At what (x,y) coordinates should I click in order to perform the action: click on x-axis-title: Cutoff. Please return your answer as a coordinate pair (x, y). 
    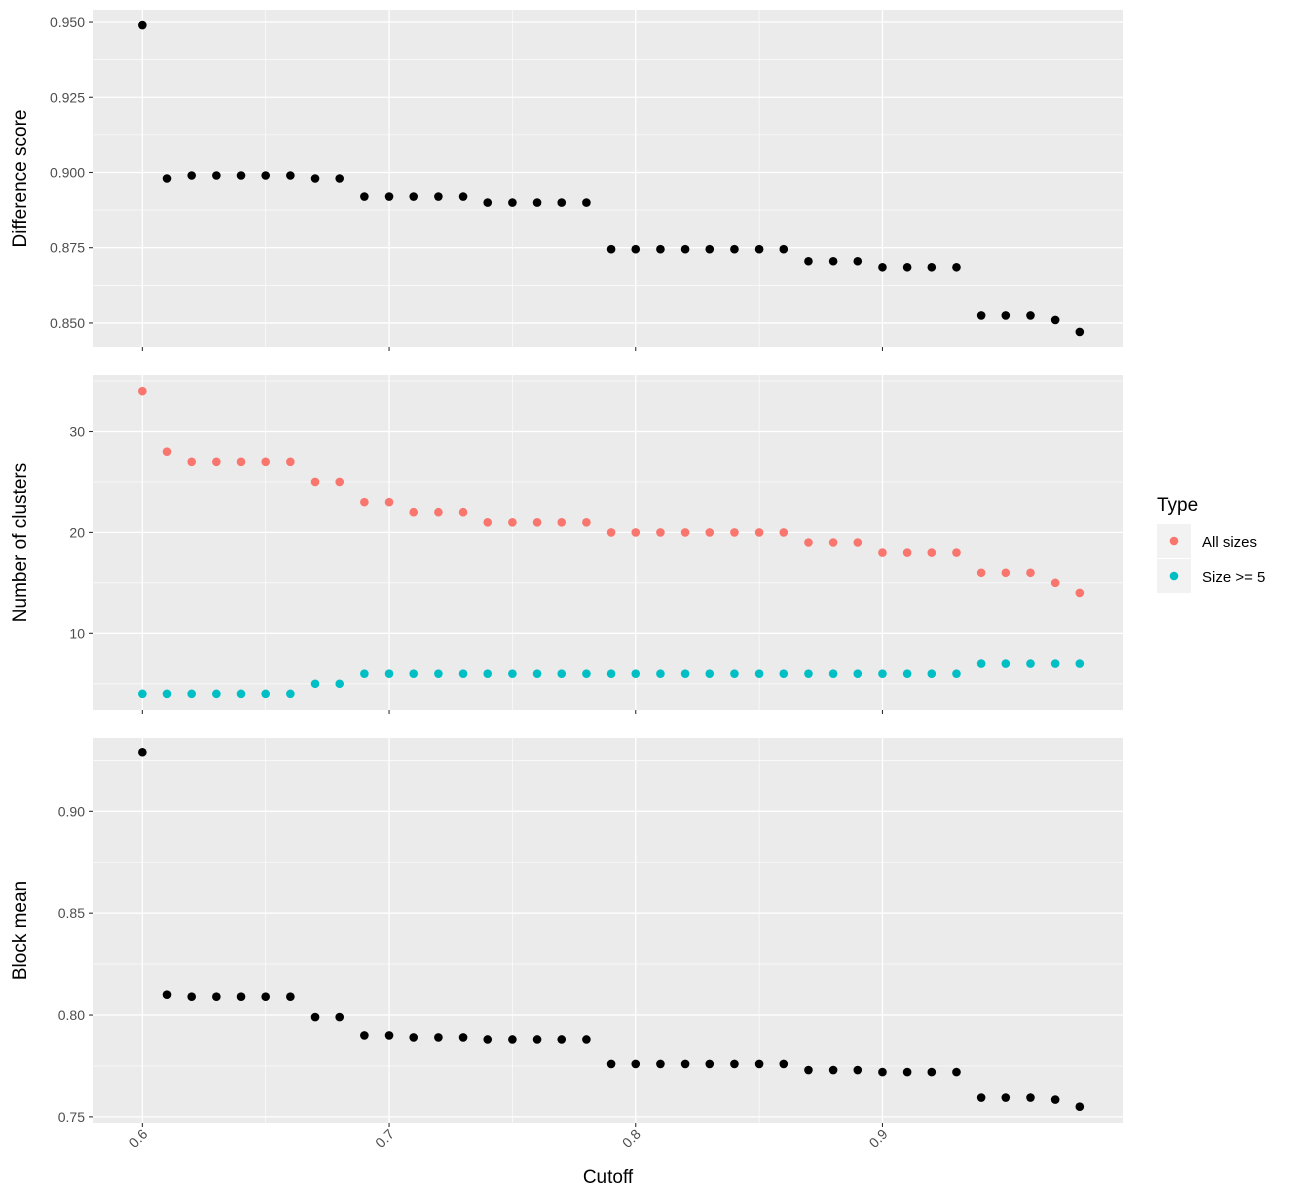
    Looking at the image, I should click on (608, 1177).